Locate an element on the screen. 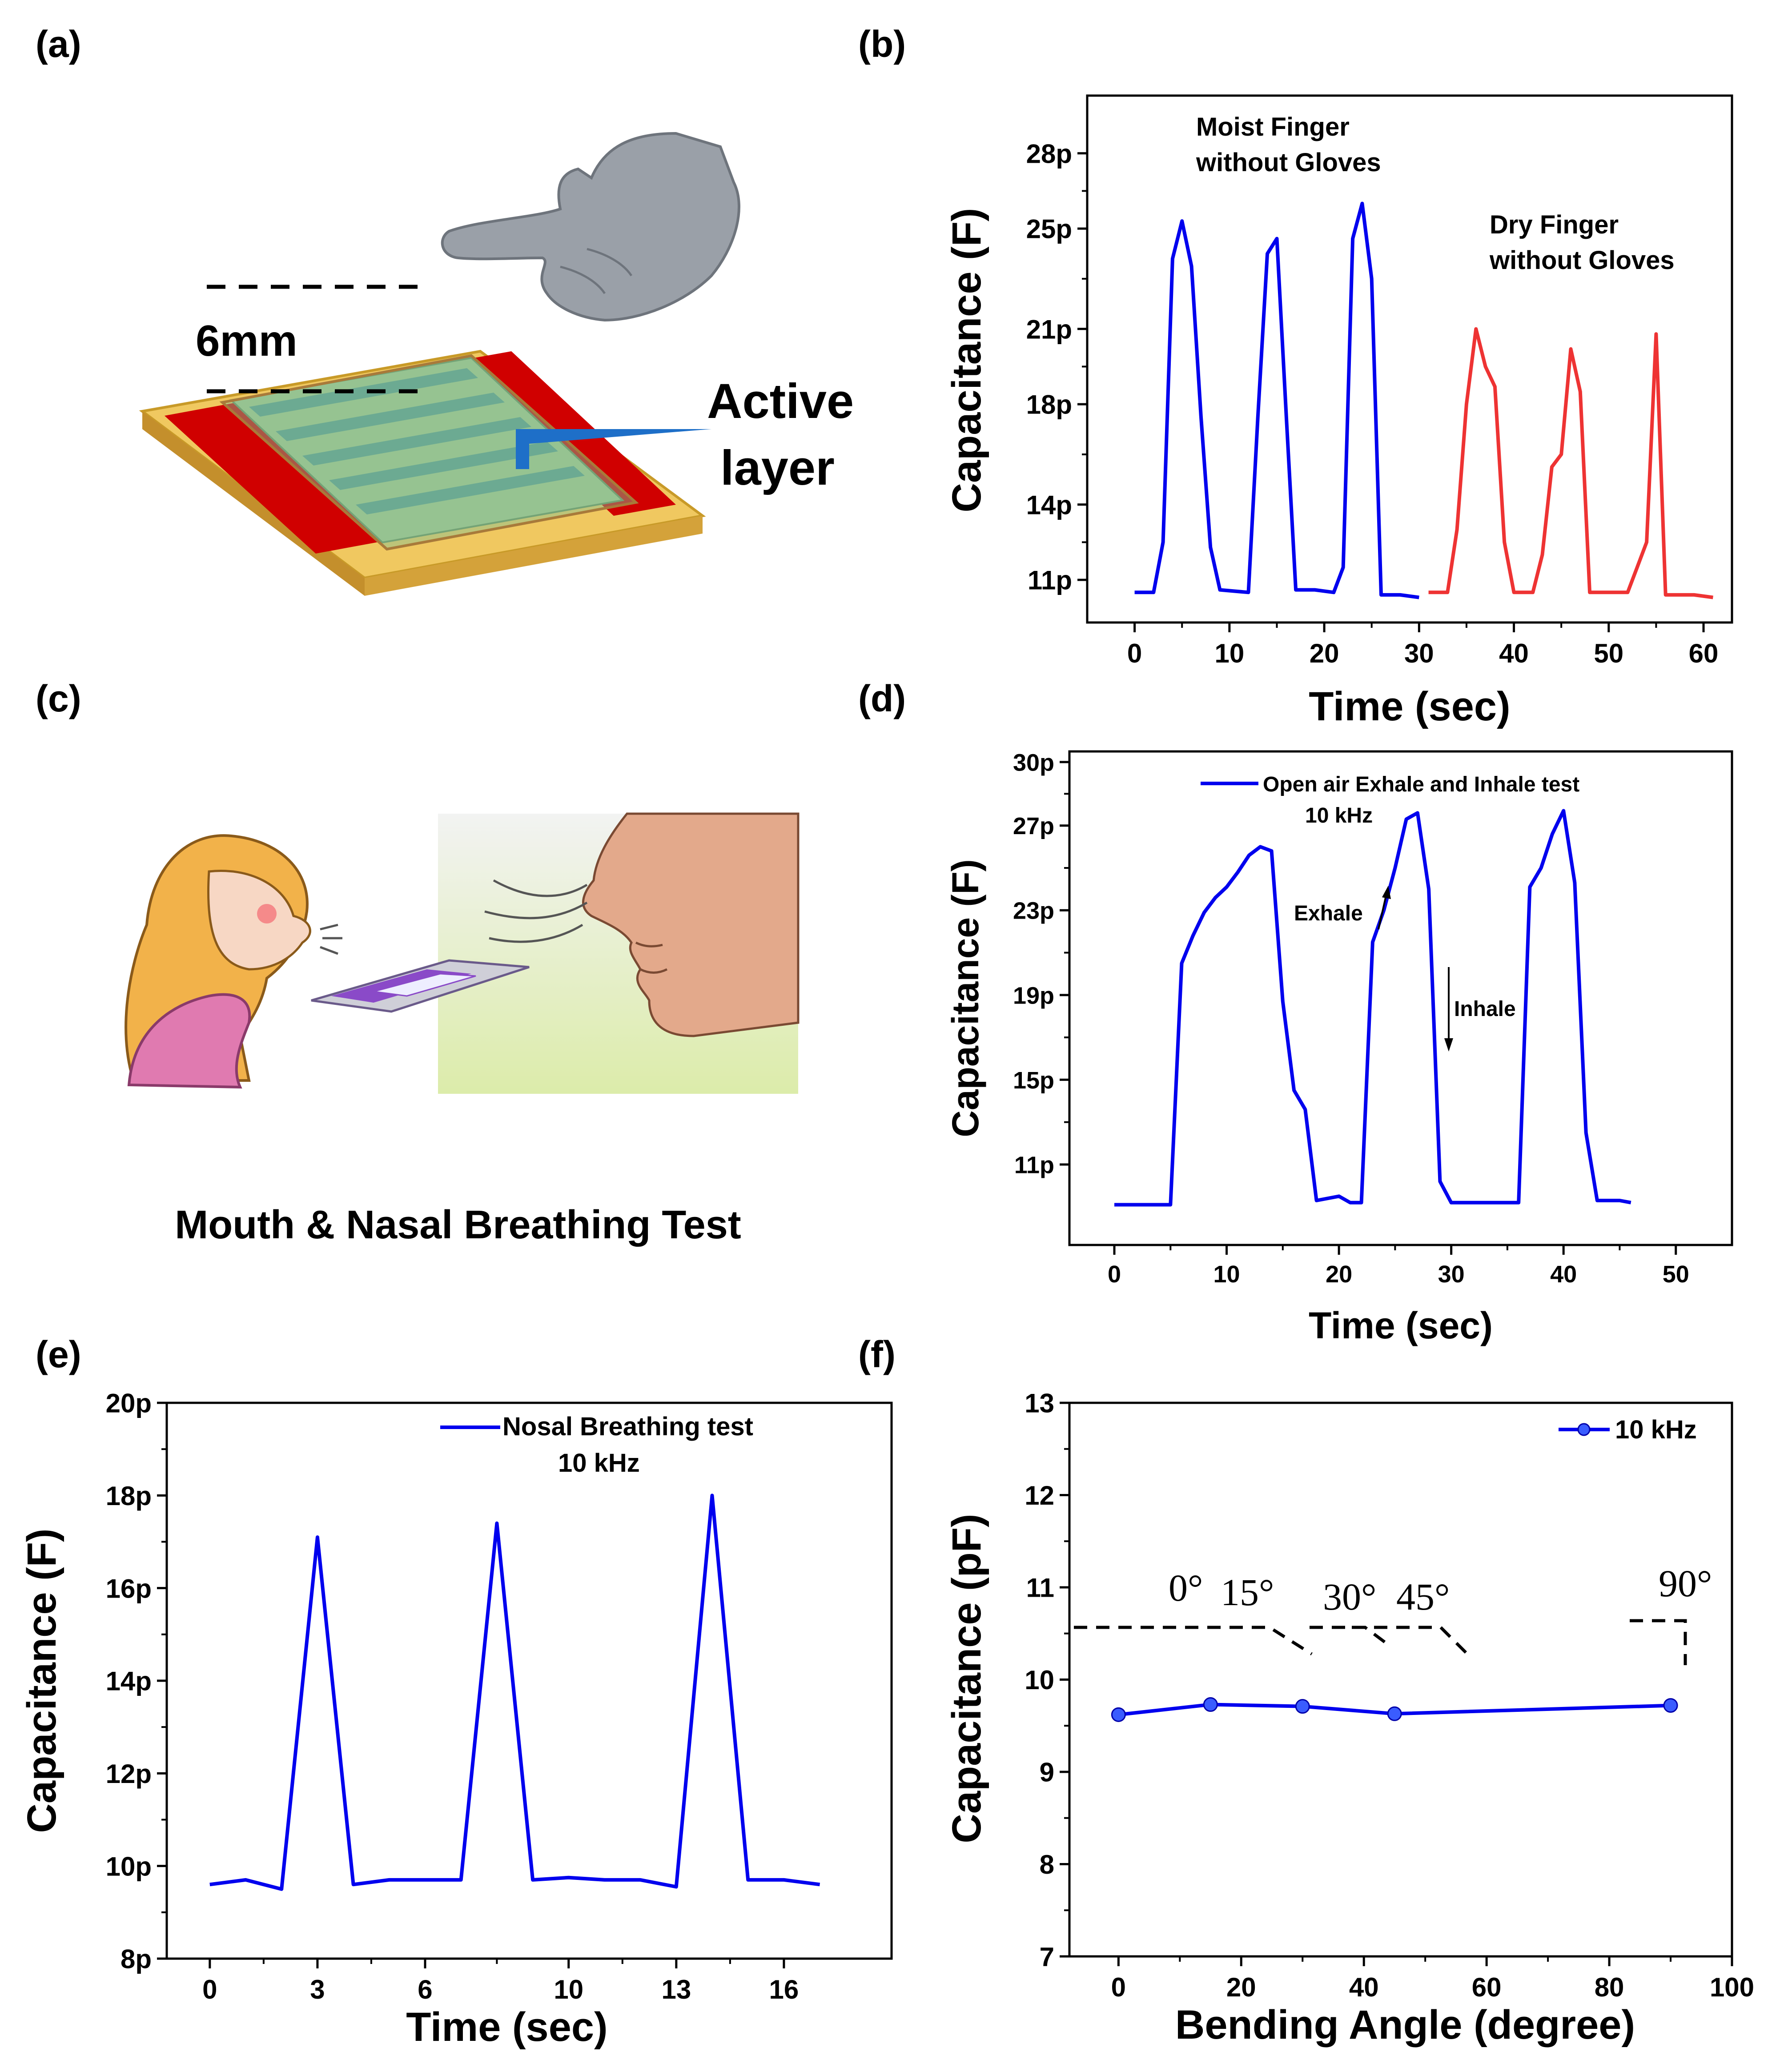 The height and width of the screenshot is (2072, 1784). chart-b-y-tick-label: 21p is located at coordinates (1049, 329).